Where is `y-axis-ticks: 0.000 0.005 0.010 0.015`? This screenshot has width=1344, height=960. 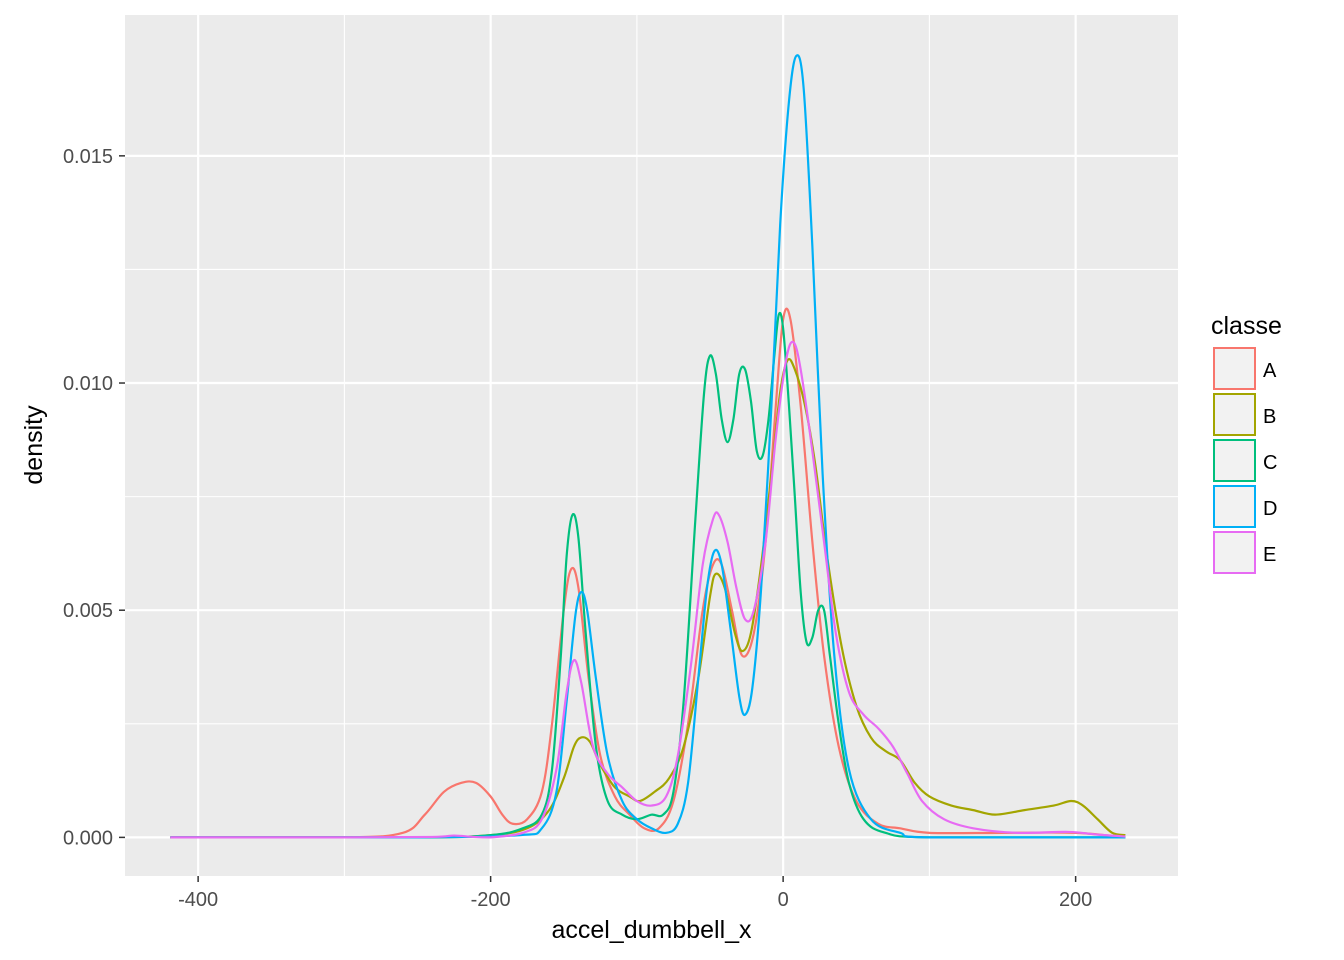 y-axis-ticks: 0.000 0.005 0.010 0.015 is located at coordinates (94, 497).